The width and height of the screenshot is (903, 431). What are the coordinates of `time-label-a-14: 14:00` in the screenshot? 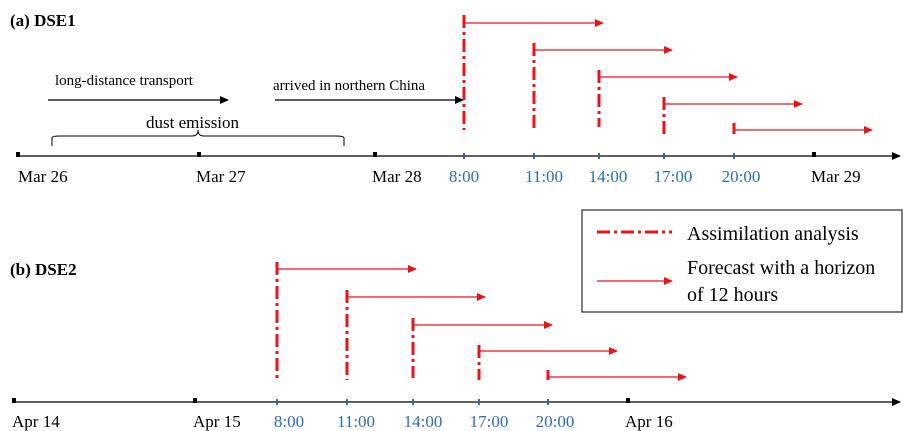 It's located at (608, 176).